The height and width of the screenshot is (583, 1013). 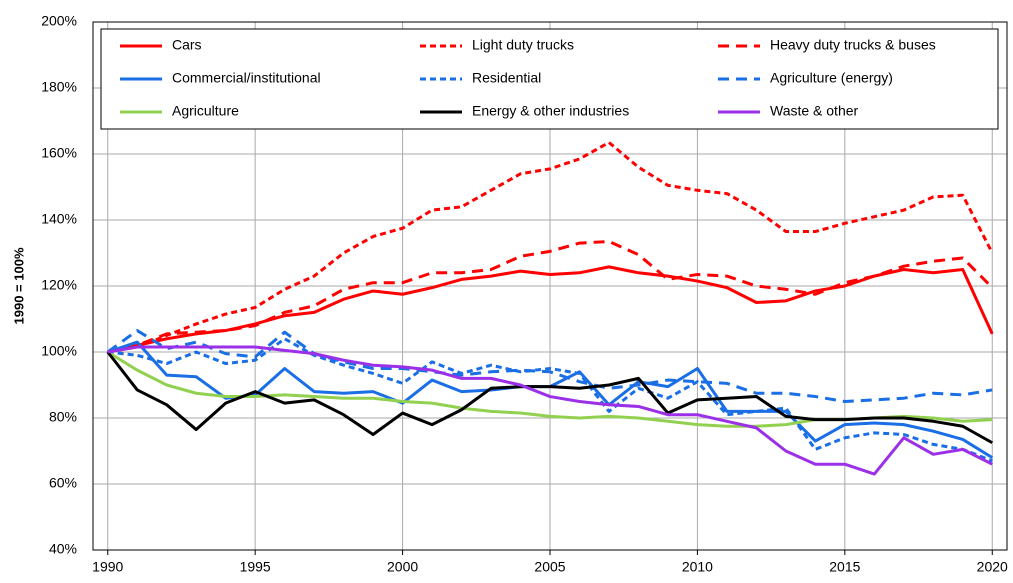 What do you see at coordinates (59, 21) in the screenshot?
I see `y-tick-label: 200%` at bounding box center [59, 21].